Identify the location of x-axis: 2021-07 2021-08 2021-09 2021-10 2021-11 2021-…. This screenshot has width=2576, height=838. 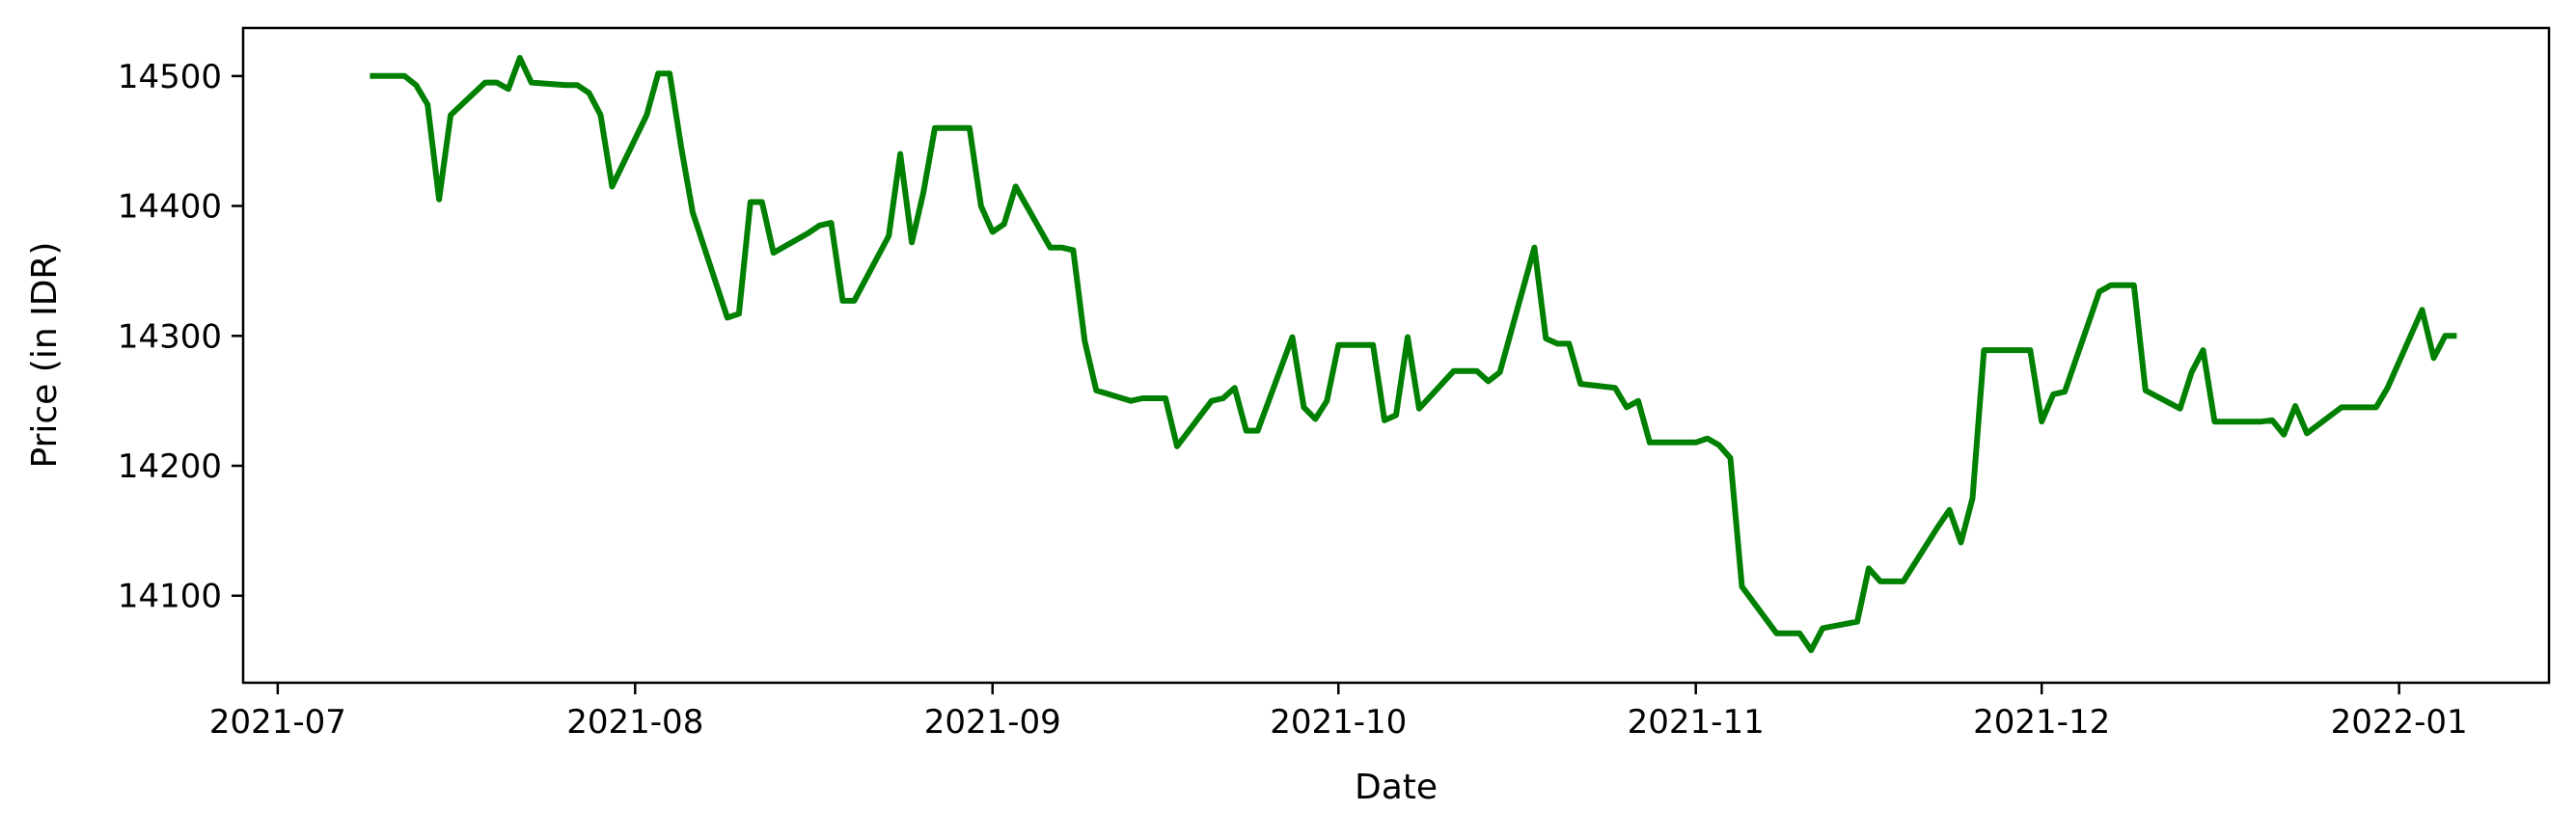
(1338, 712).